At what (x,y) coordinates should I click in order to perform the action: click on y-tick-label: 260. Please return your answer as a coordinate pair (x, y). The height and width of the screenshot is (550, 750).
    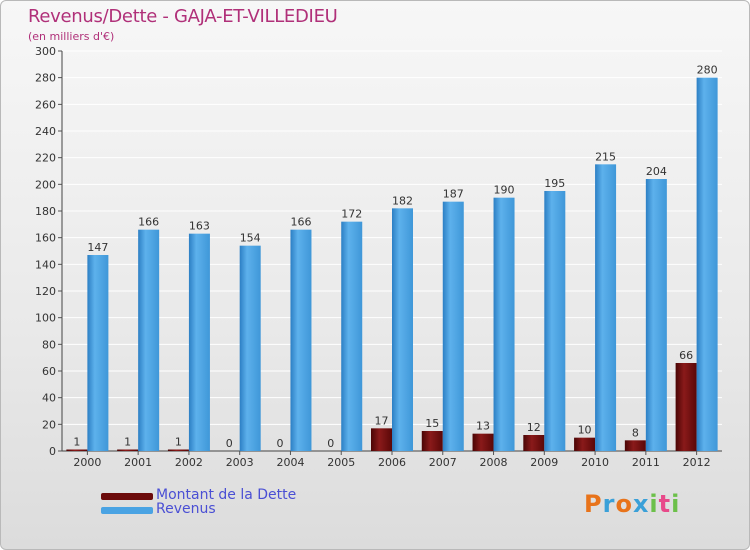
    Looking at the image, I should click on (45, 104).